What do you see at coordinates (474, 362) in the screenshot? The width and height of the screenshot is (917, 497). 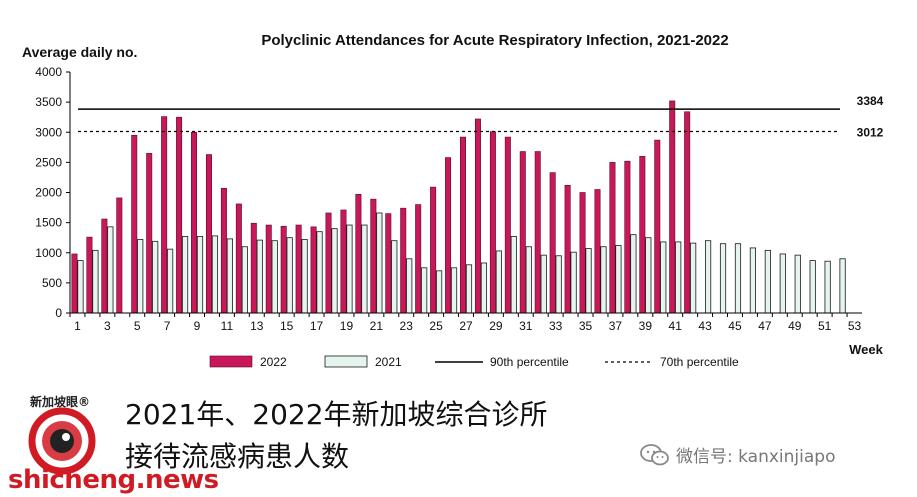 I see `legend: 2022 2021 90th percentile 70th percentile` at bounding box center [474, 362].